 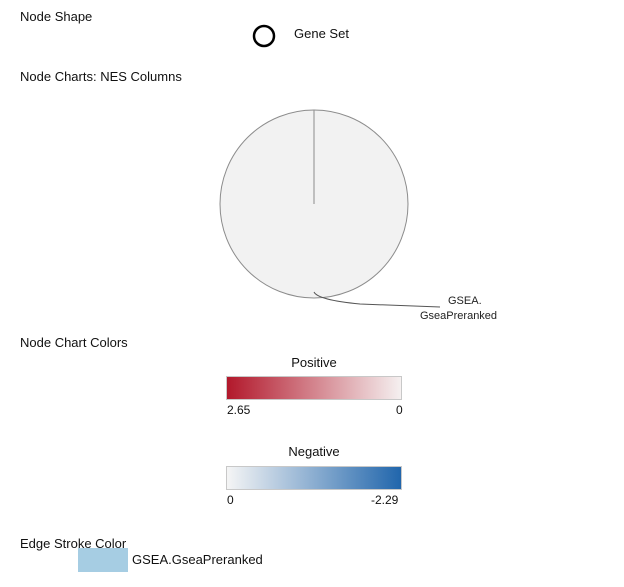 What do you see at coordinates (321, 33) in the screenshot?
I see `node-shape-label: Gene Set` at bounding box center [321, 33].